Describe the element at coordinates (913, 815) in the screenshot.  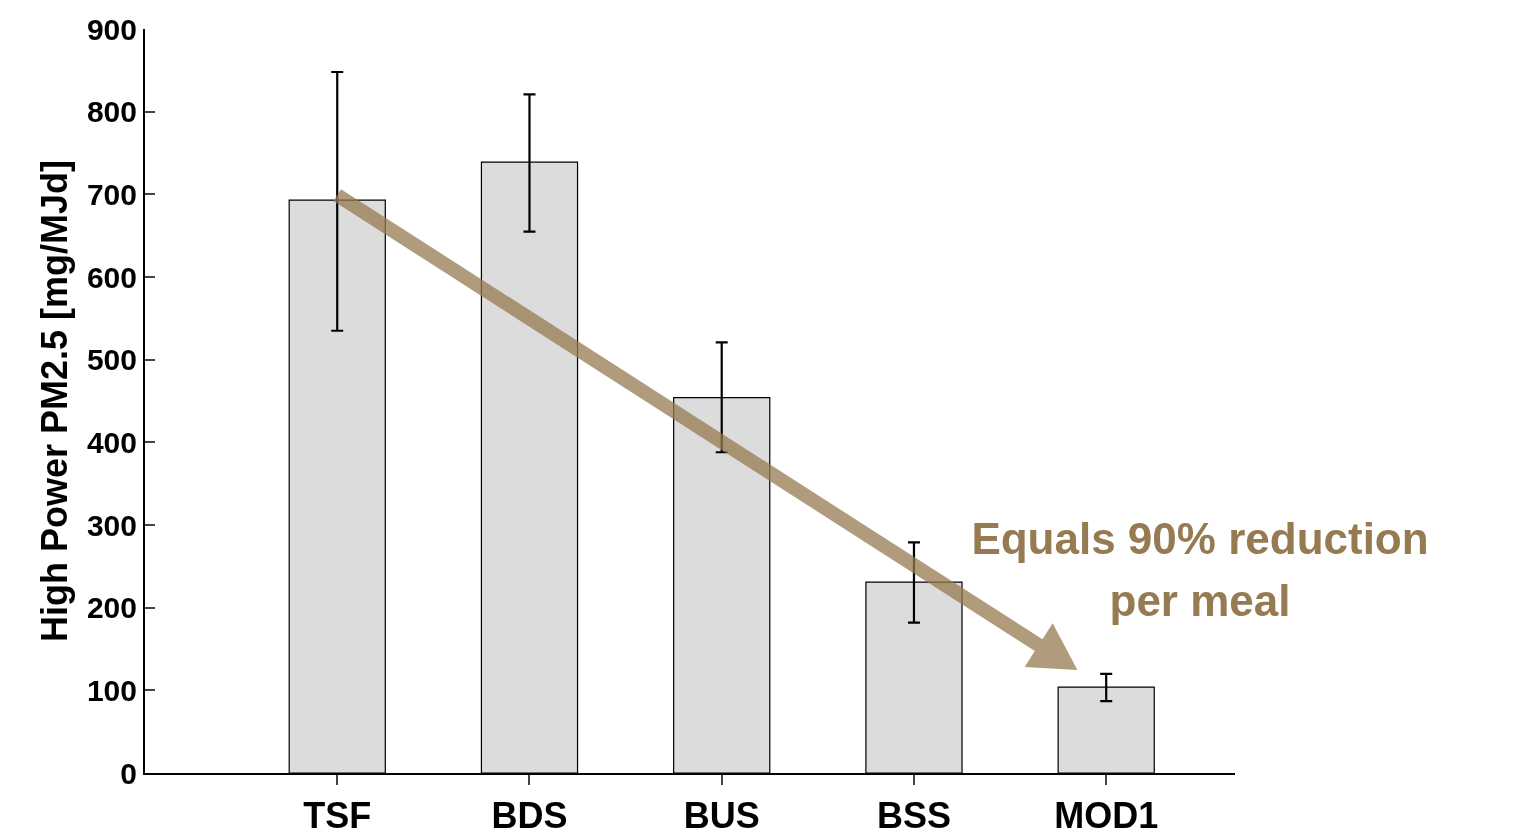
I see `x-tick-label: BSS` at that location.